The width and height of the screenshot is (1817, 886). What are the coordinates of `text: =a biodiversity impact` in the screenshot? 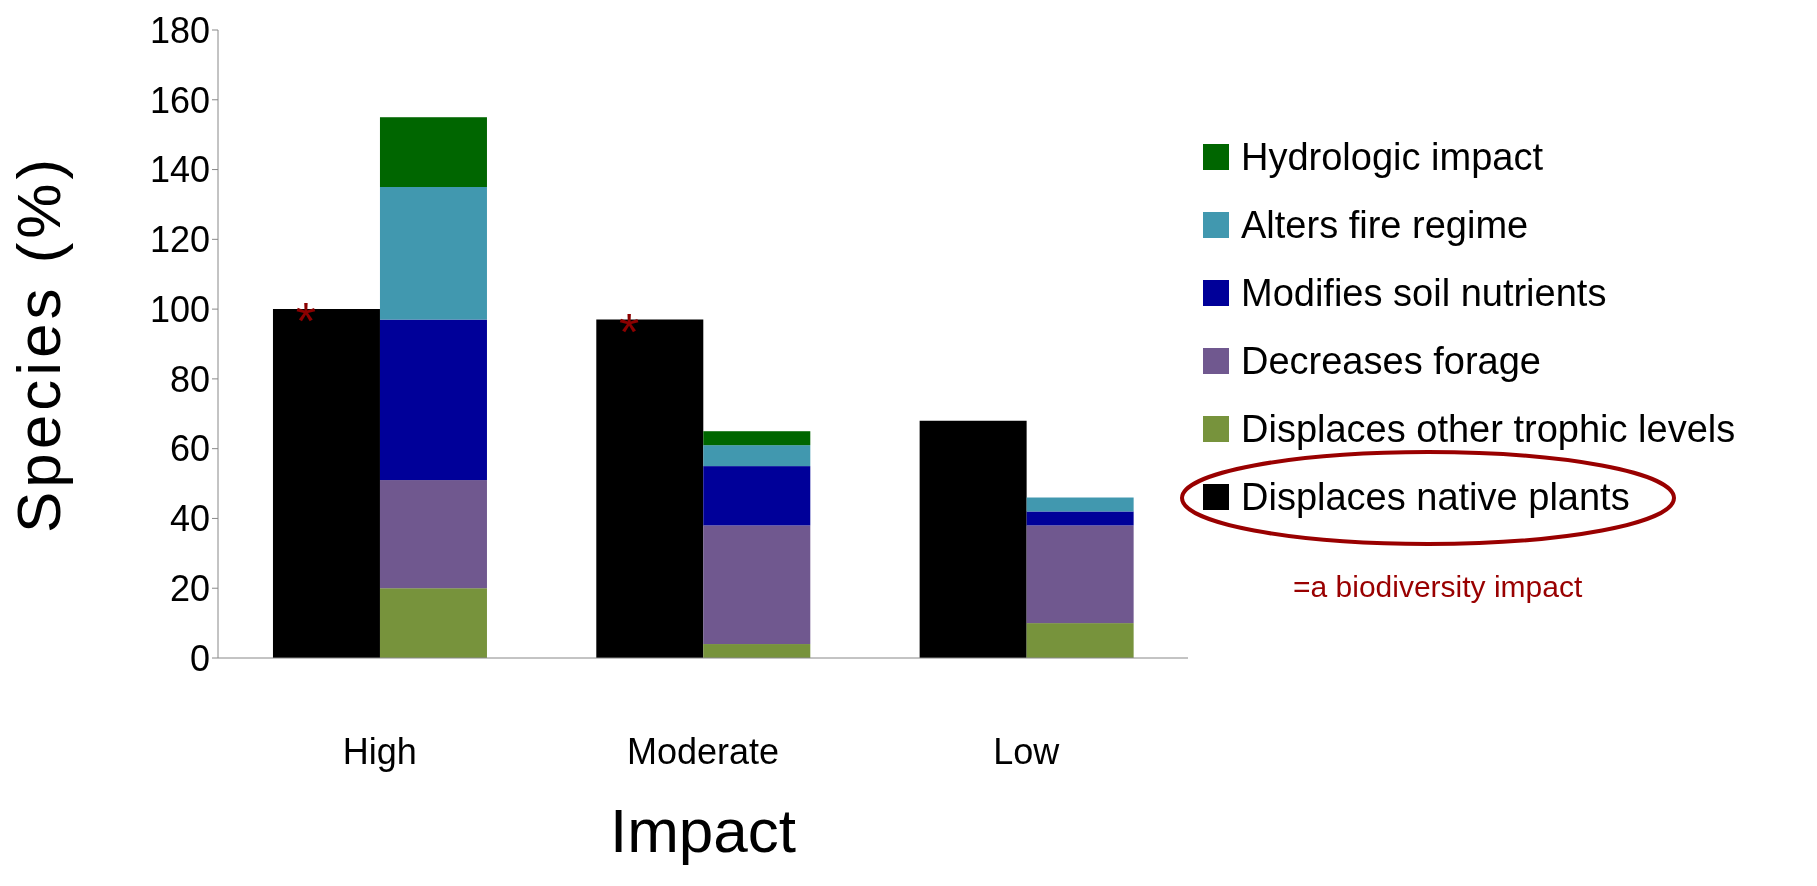 It's located at (1438, 587).